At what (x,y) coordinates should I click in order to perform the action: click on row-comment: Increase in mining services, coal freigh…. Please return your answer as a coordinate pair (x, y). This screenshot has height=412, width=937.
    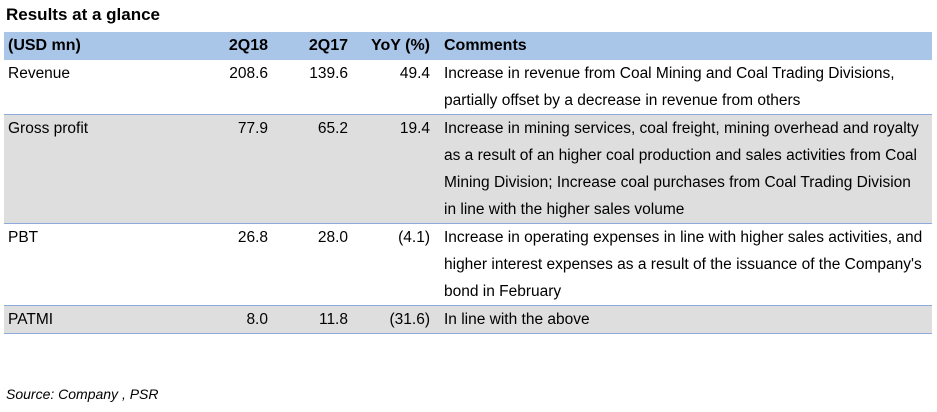
    Looking at the image, I should click on (681, 169).